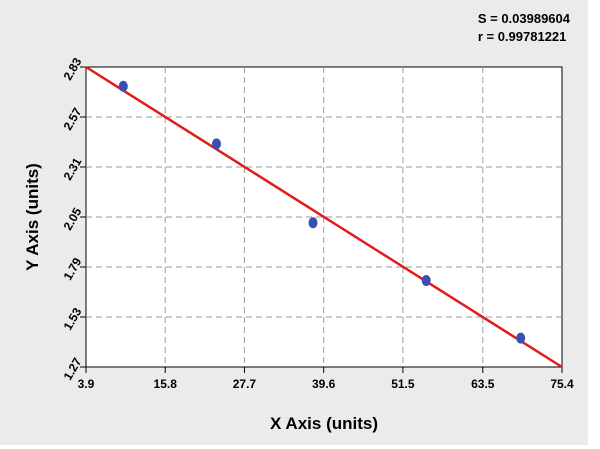  Describe the element at coordinates (324, 384) in the screenshot. I see `x-tick-label: 39.6` at that location.